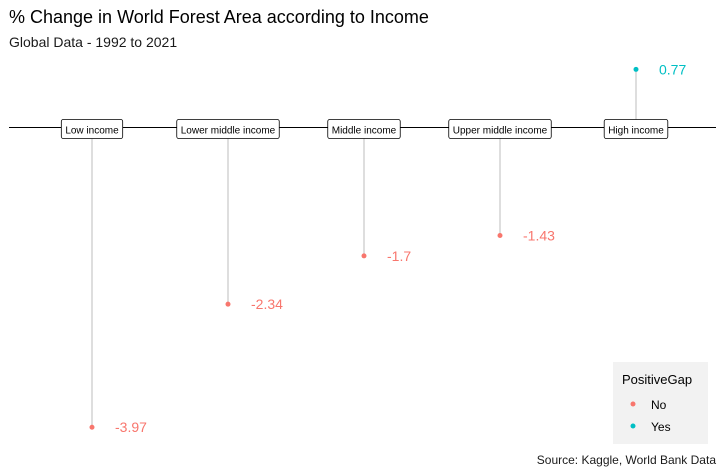 This screenshot has height=473, width=725. What do you see at coordinates (228, 131) in the screenshot?
I see `category-label-text-1: Lower middle income` at bounding box center [228, 131].